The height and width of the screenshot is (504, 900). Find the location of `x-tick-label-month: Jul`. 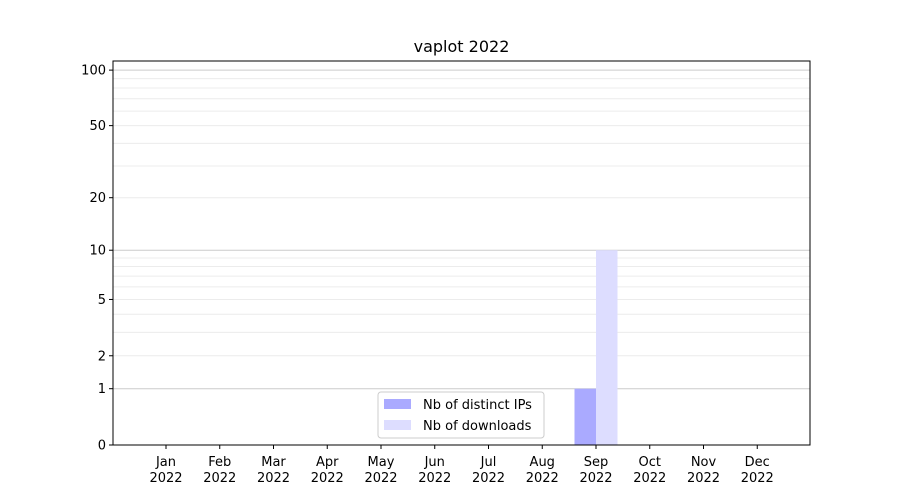

x-tick-label-month: Jul is located at coordinates (488, 462).